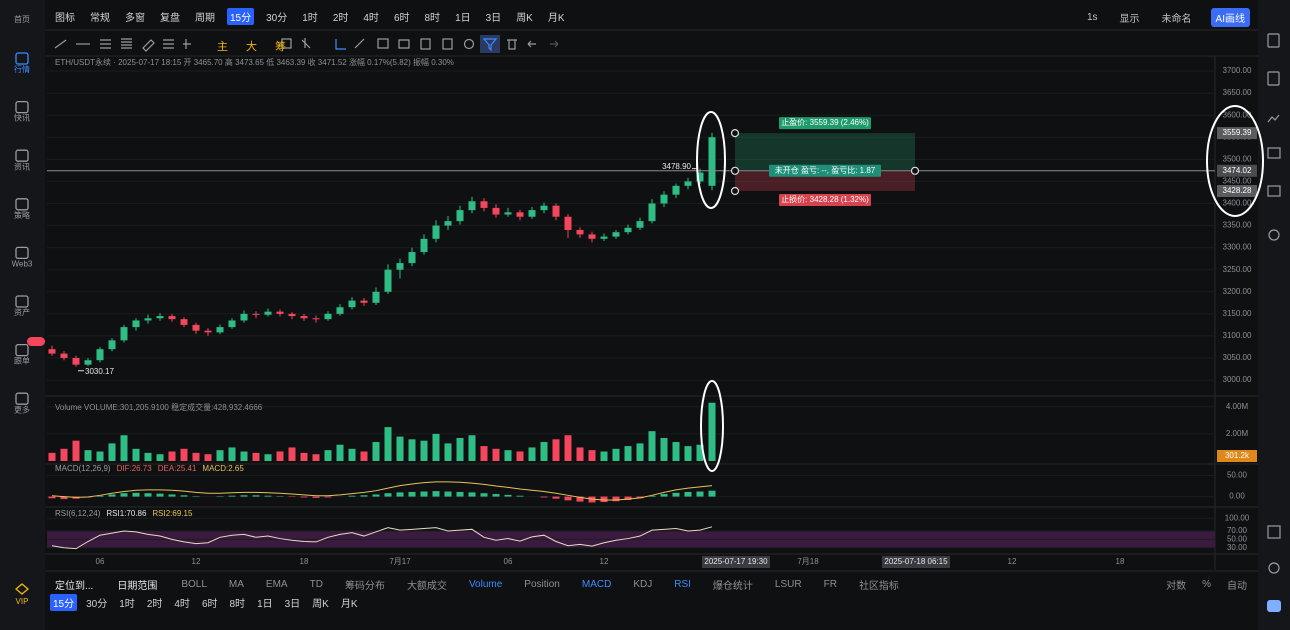 The image size is (1290, 630). I want to click on indicator-button: BOLL, so click(194, 584).